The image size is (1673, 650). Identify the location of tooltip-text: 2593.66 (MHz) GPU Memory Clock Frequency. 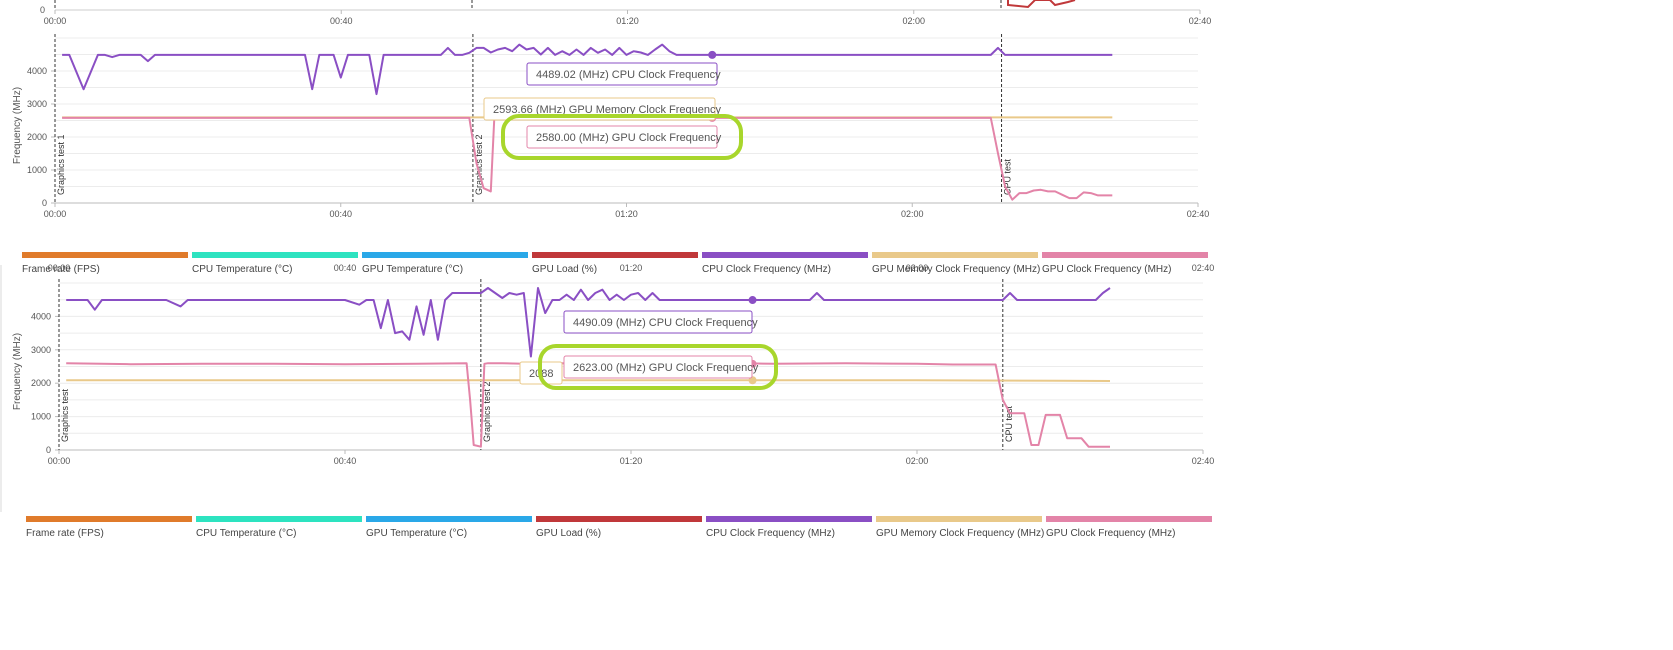
(607, 110).